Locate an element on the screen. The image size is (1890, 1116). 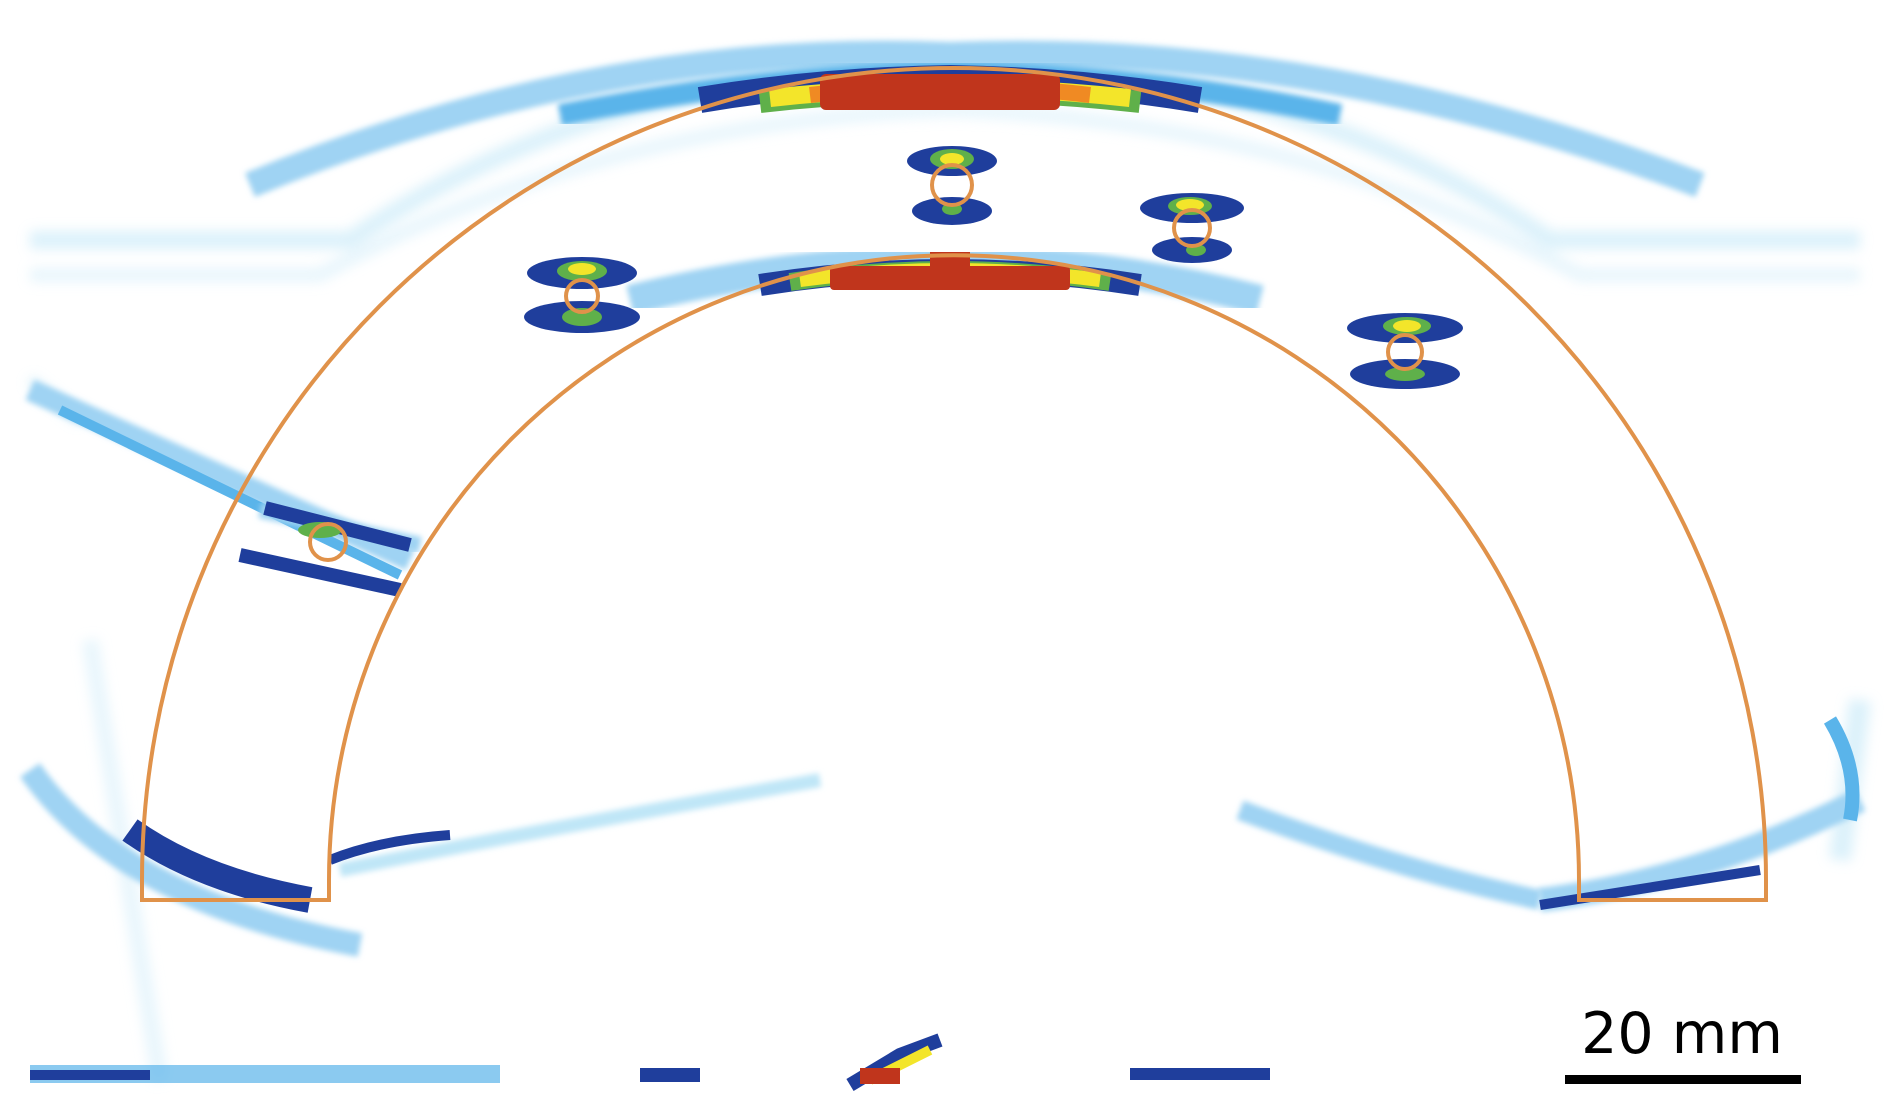
scale-bar-line is located at coordinates (1683, 1079).